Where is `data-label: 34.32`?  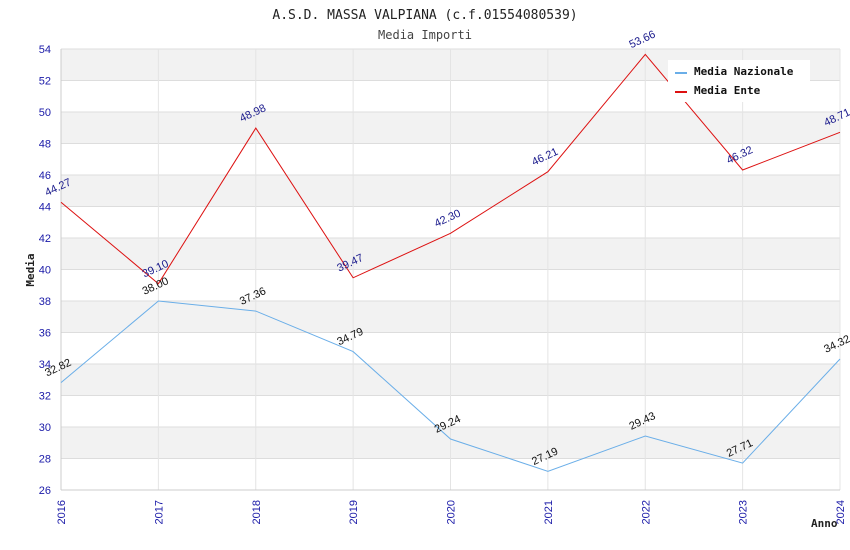 data-label: 34.32 is located at coordinates (836, 344).